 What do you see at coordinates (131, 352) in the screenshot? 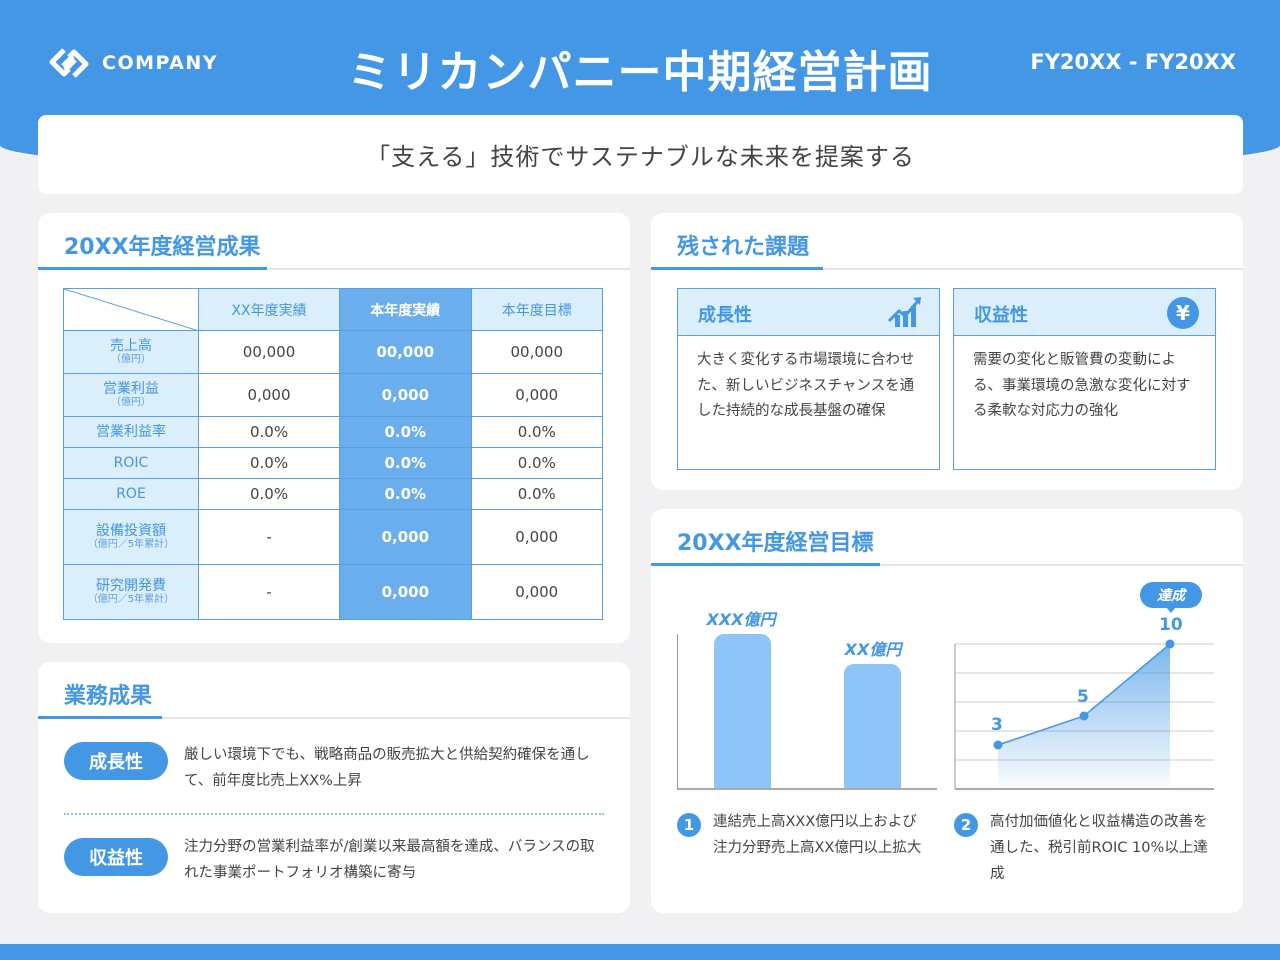
I see `row-header: 売上高 （億円）` at bounding box center [131, 352].